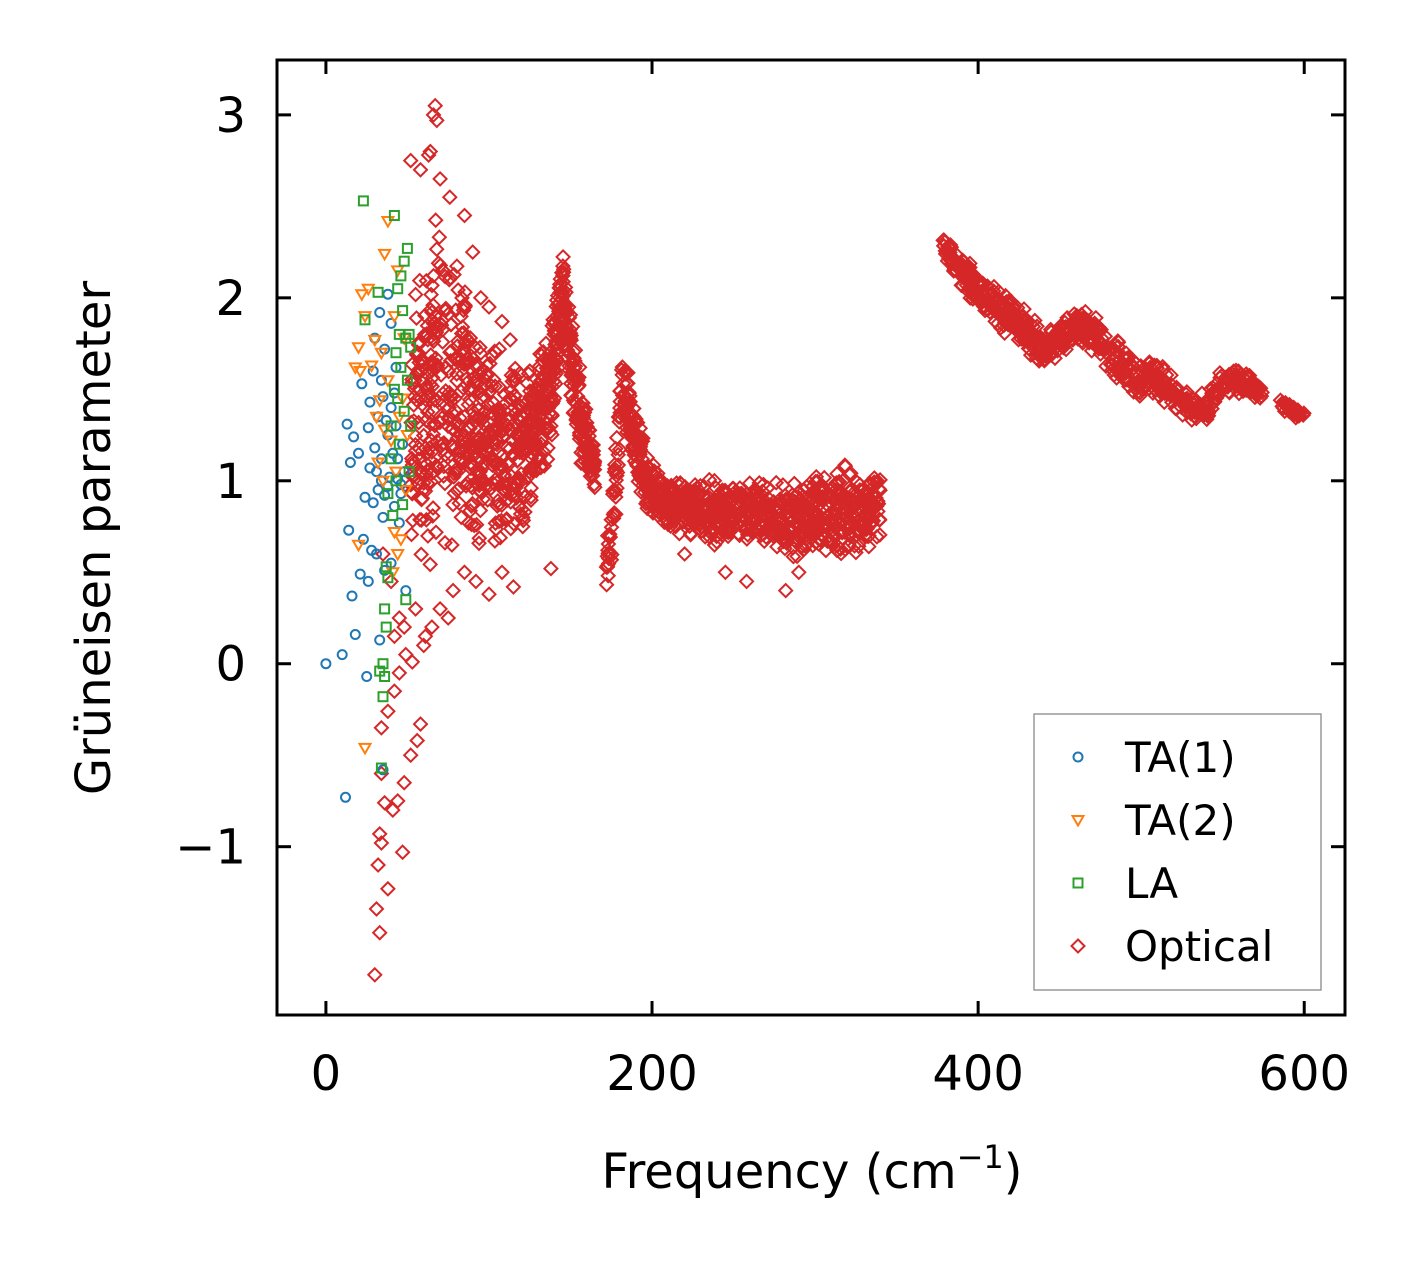 Image resolution: width=1417 pixels, height=1264 pixels. What do you see at coordinates (387, 484) in the screenshot?
I see `series-la` at bounding box center [387, 484].